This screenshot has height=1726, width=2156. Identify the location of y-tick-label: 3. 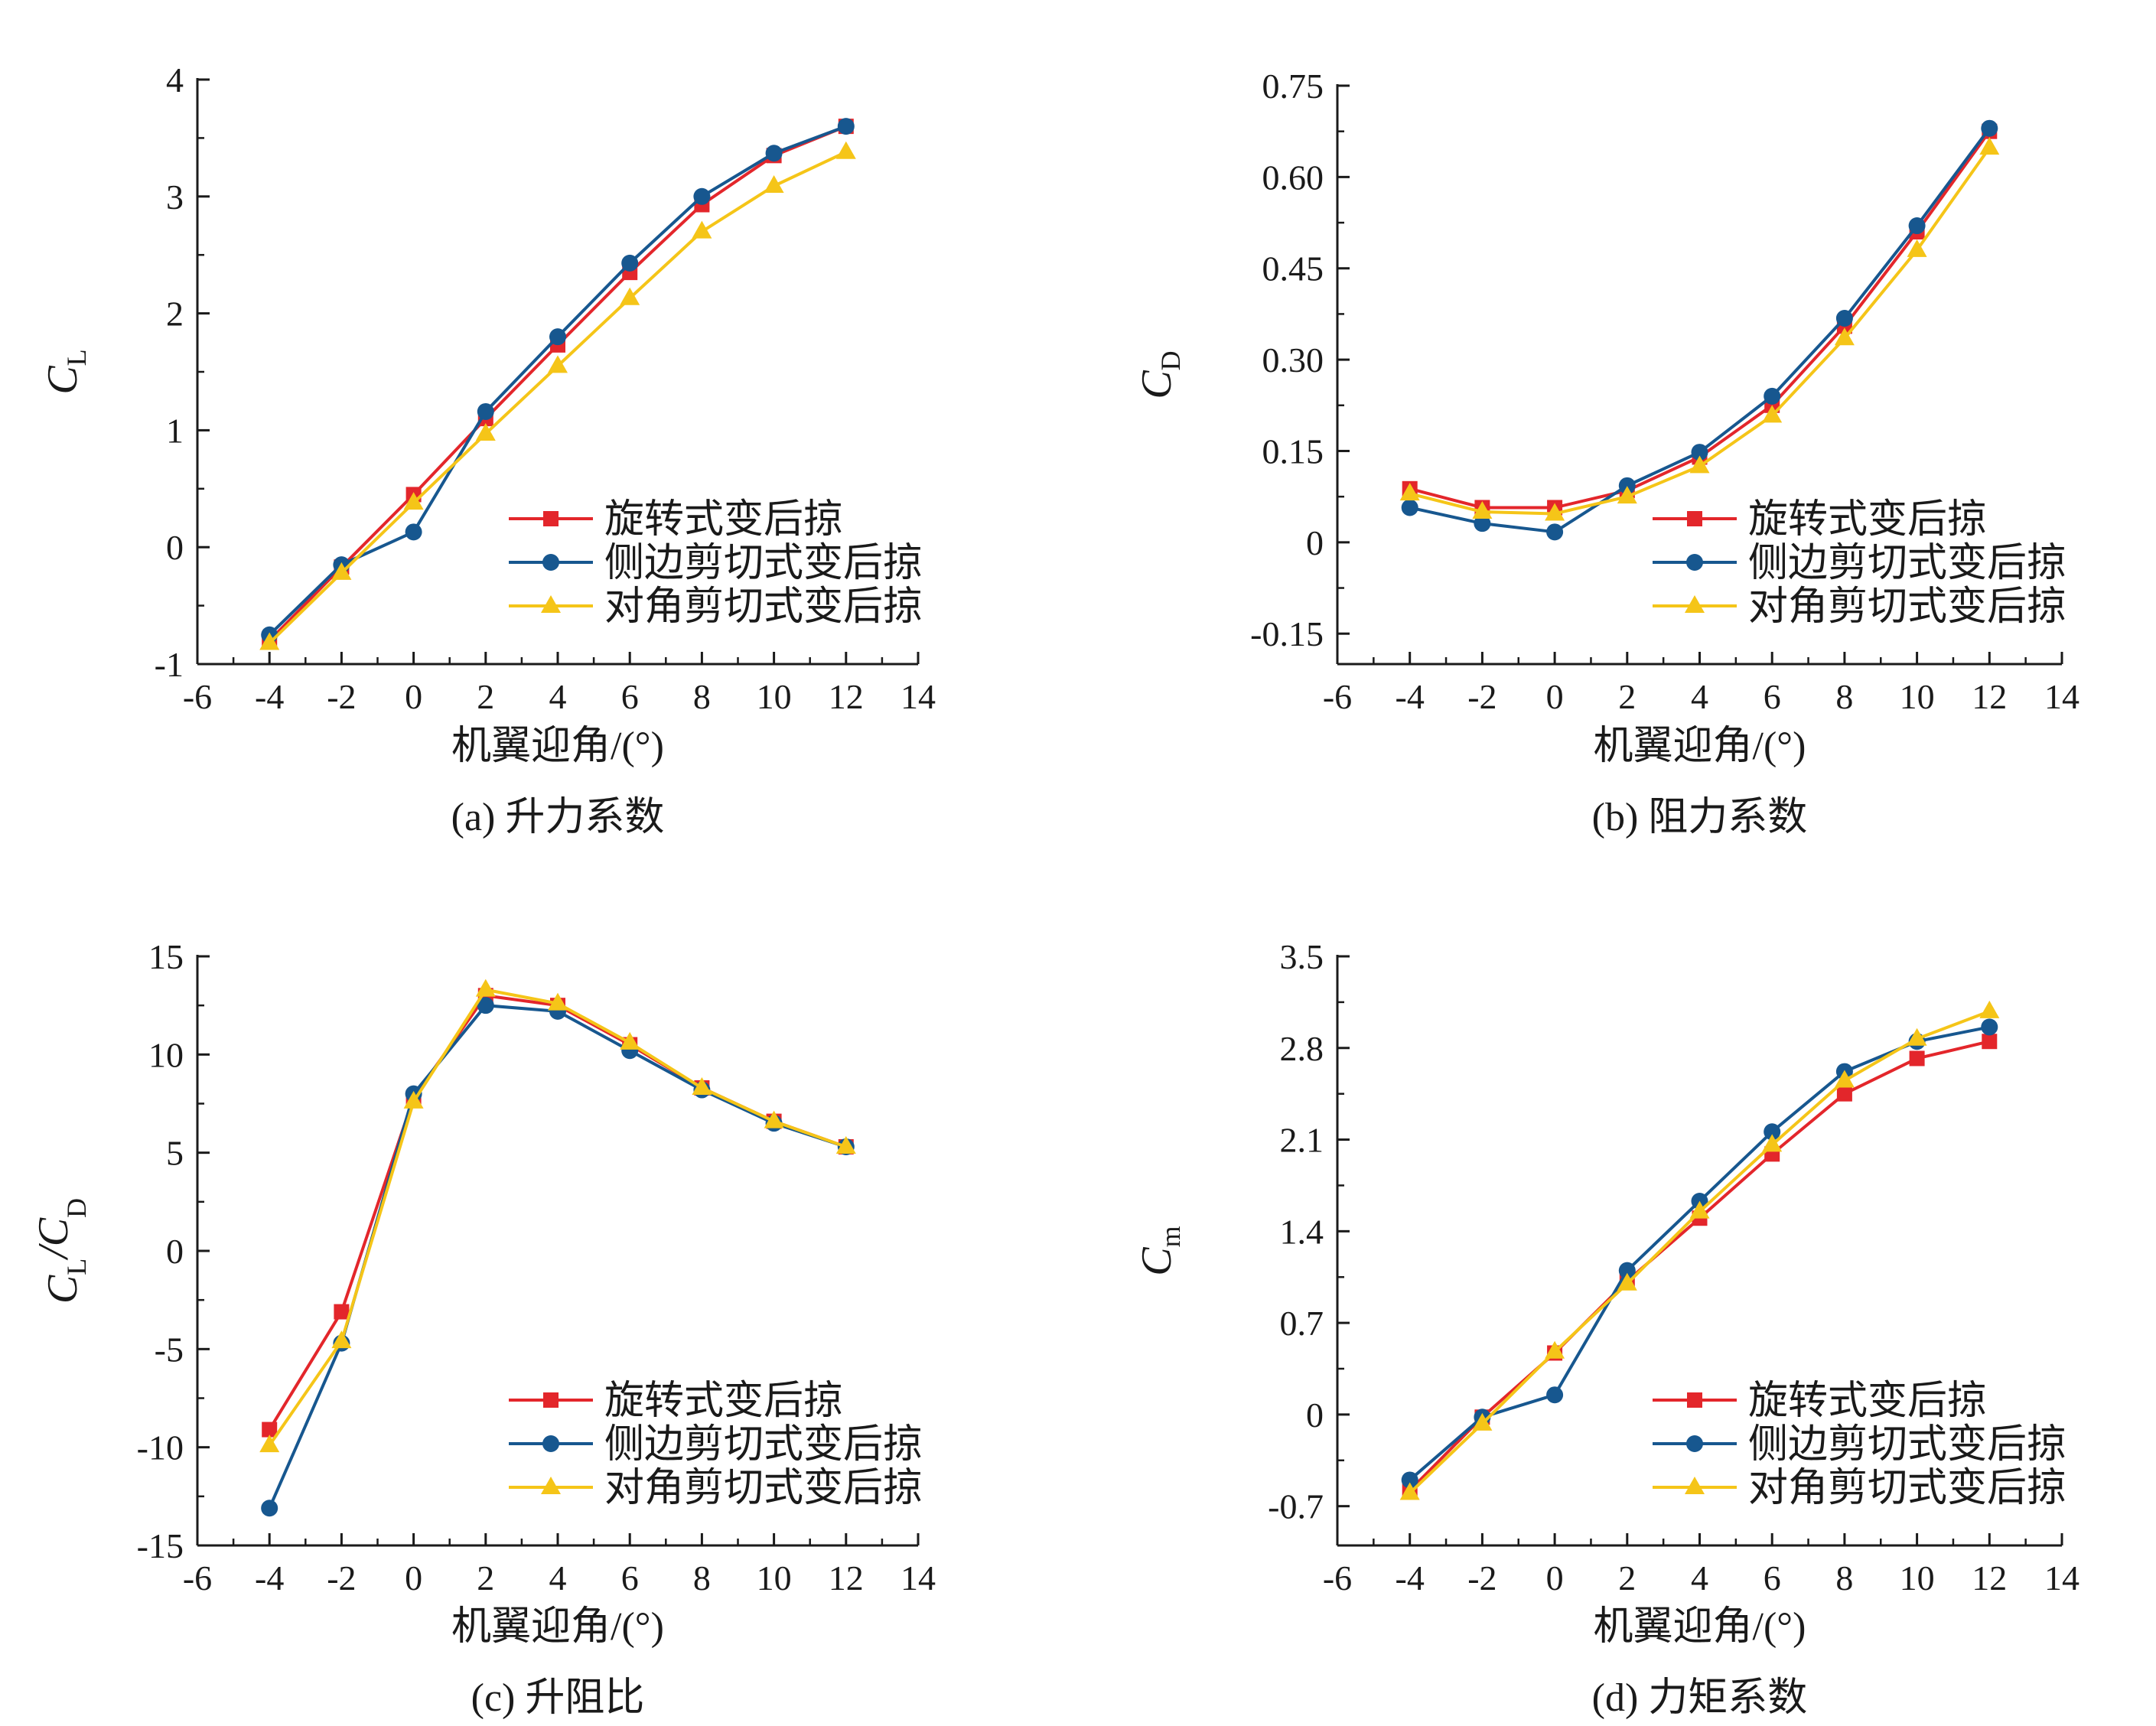
(175, 197).